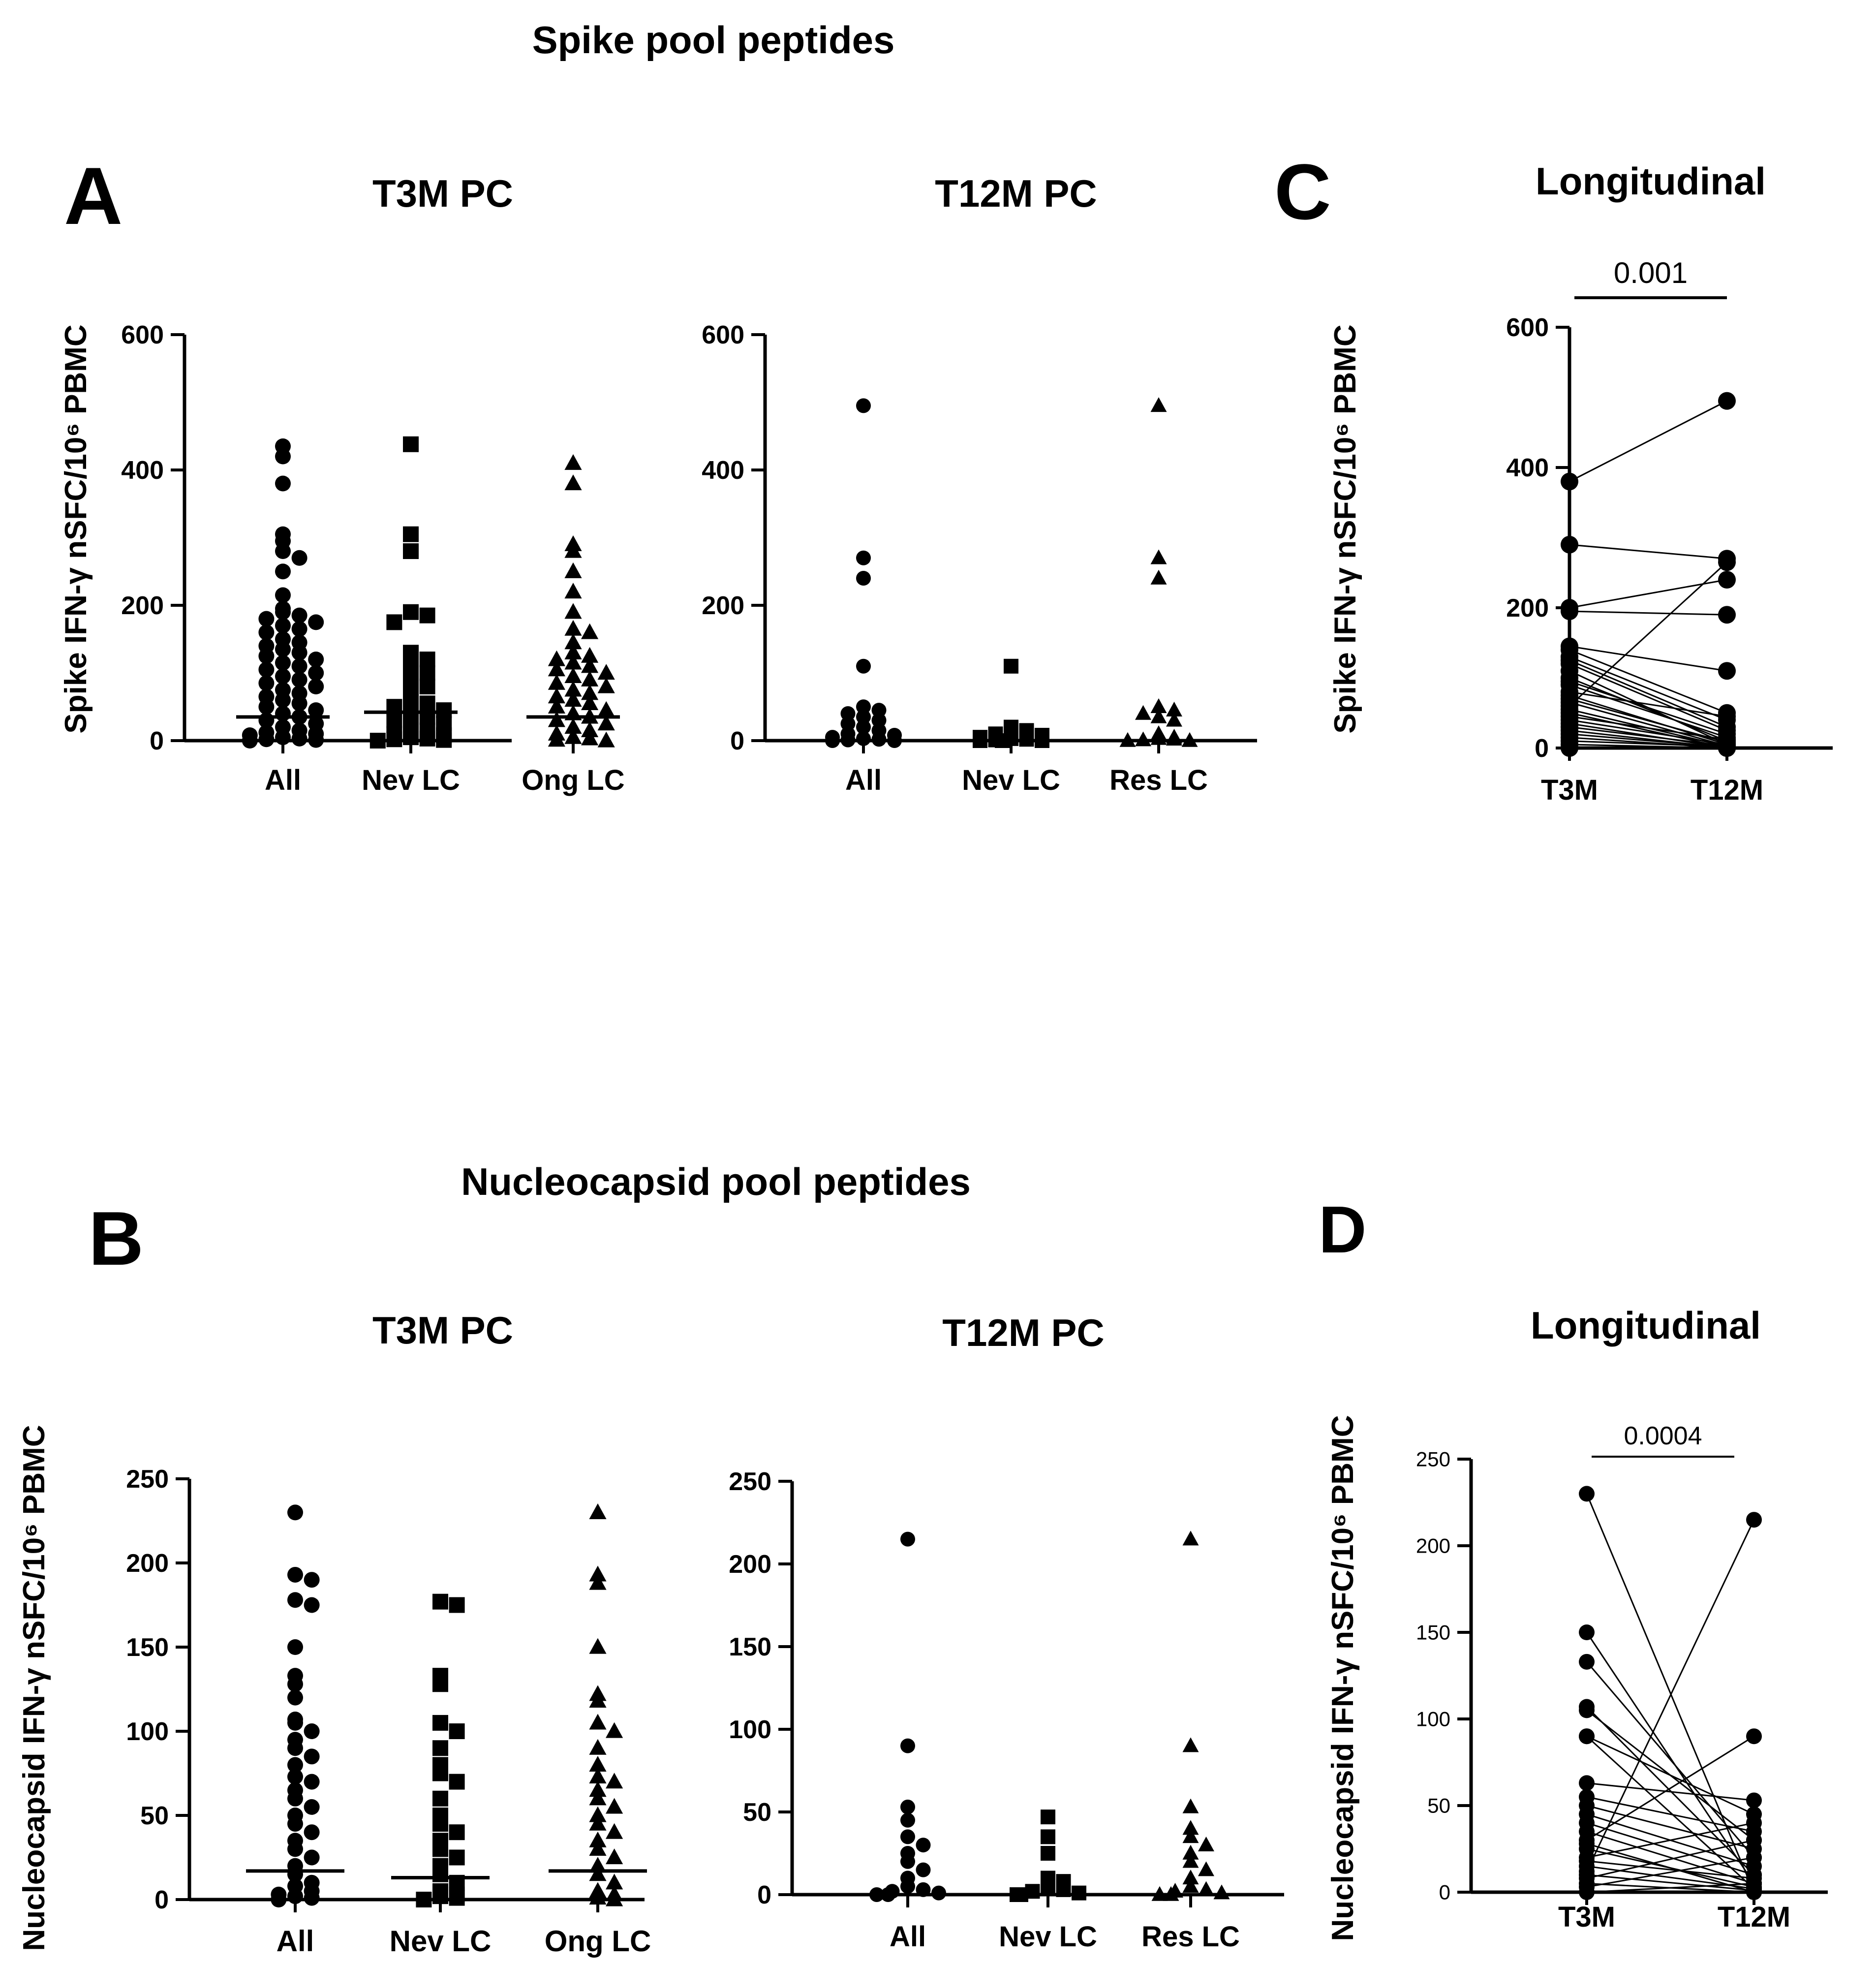 The image size is (1876, 1966). Describe the element at coordinates (1343, 1230) in the screenshot. I see `panel-letter-d: D` at that location.